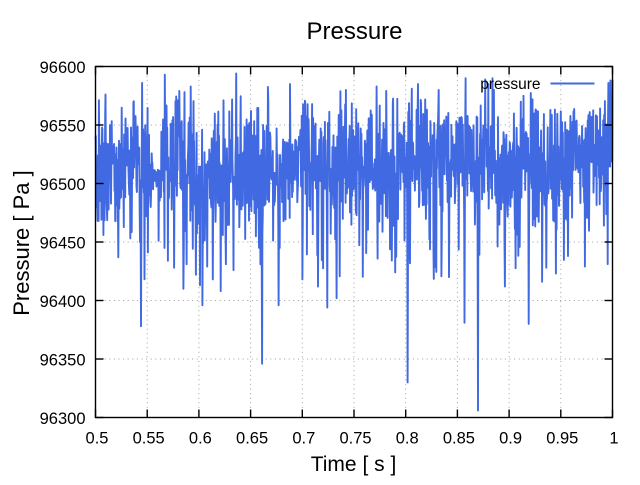 The image size is (640, 485). Describe the element at coordinates (355, 439) in the screenshot. I see `svg-text: 0.75` at that location.